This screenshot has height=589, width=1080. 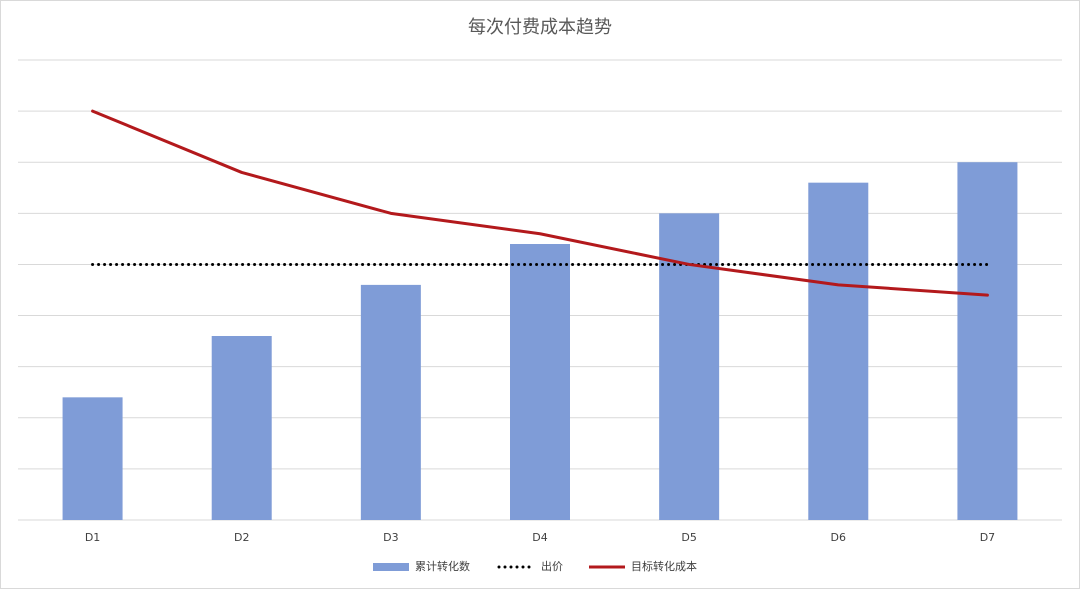 I want to click on x-tick-label: D6, so click(x=838, y=537).